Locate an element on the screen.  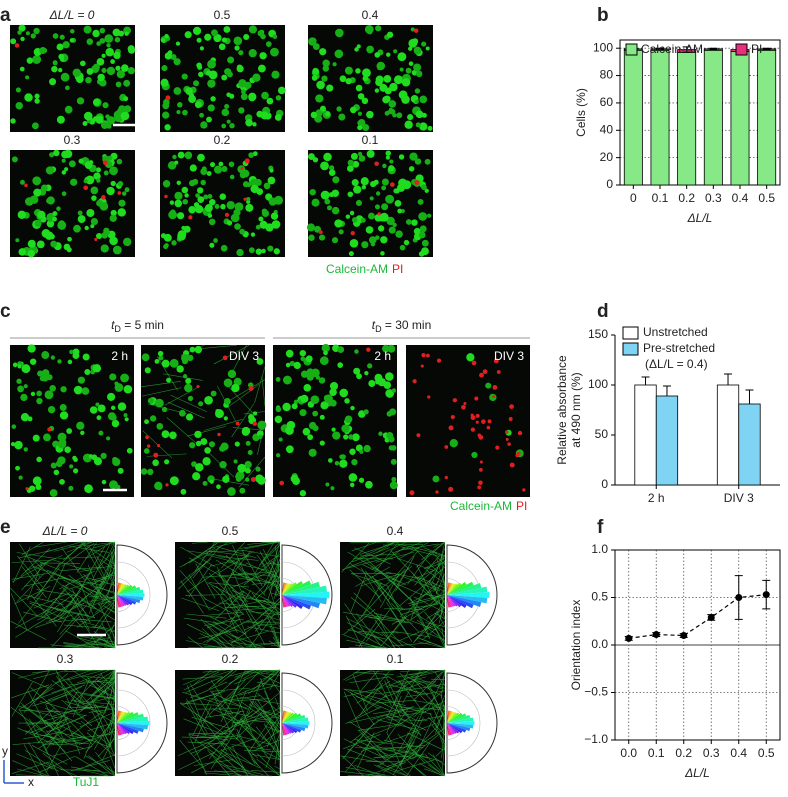
x-tick-label: 0 is located at coordinates (633, 198).